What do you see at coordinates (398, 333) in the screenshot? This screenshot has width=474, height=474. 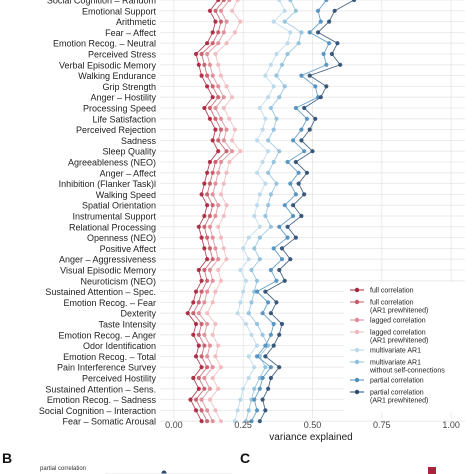 I see `legend-label: lagged correlation` at bounding box center [398, 333].